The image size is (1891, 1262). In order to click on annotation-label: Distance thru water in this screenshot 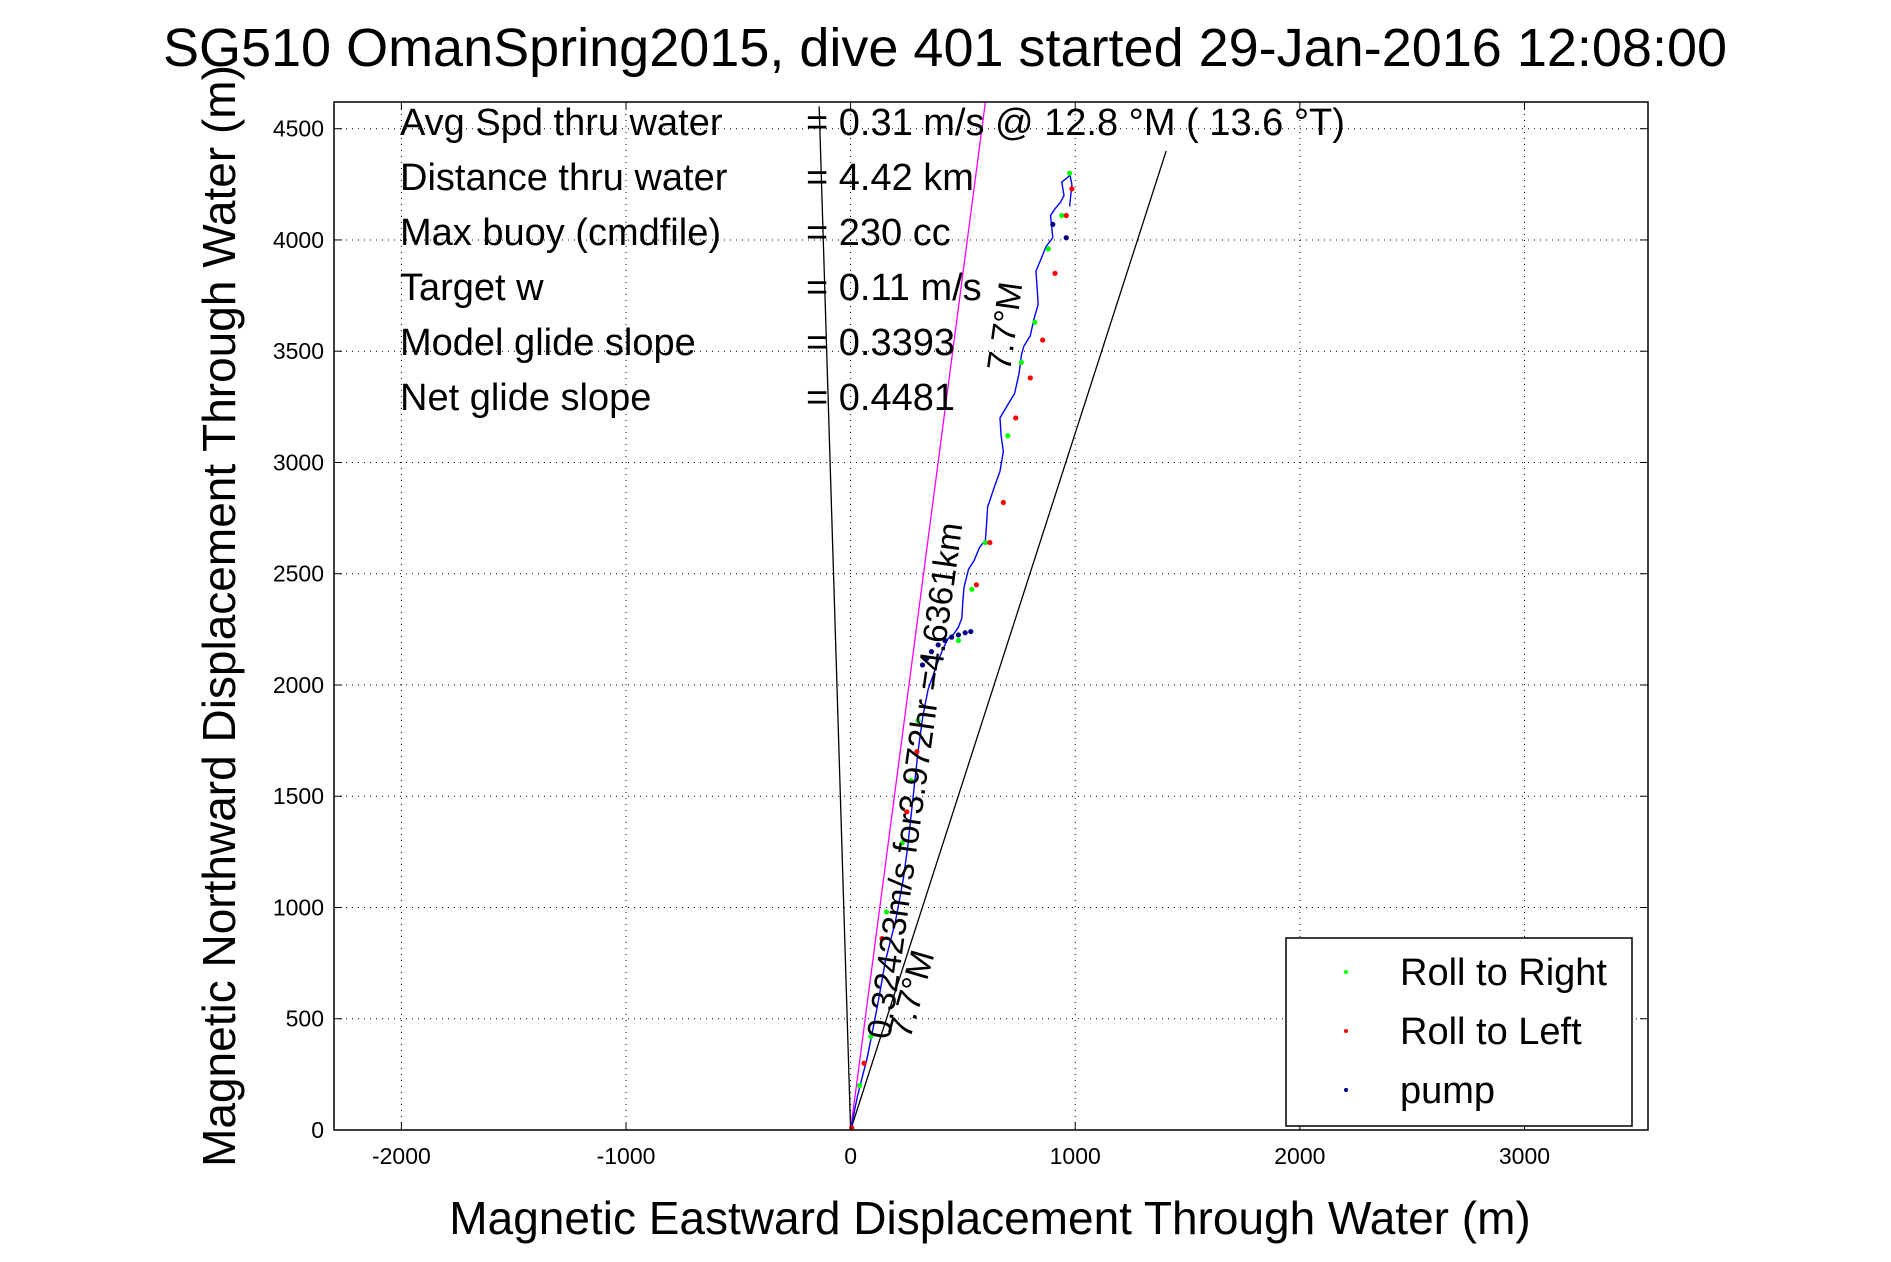, I will do `click(564, 178)`.